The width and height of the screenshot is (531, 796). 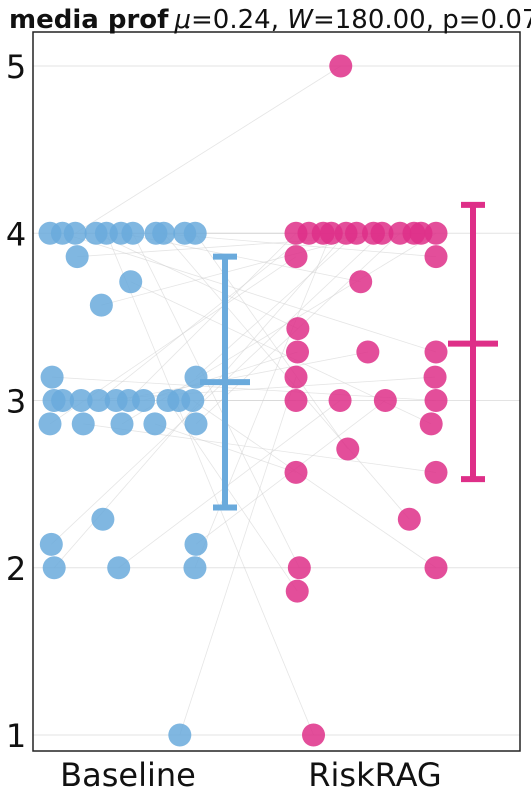 I want to click on x-tick-labels: Baseline RiskRAG, so click(x=251, y=775).